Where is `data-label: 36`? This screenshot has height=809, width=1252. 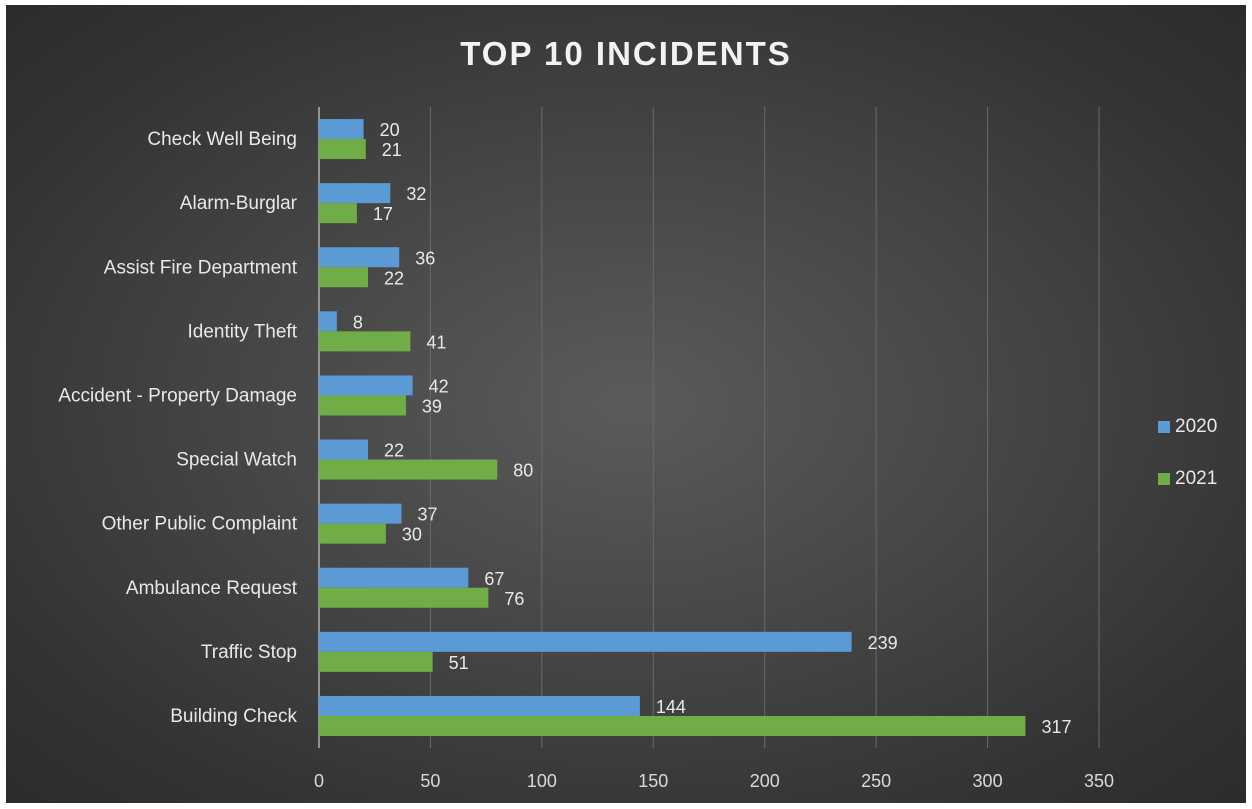
data-label: 36 is located at coordinates (425, 258).